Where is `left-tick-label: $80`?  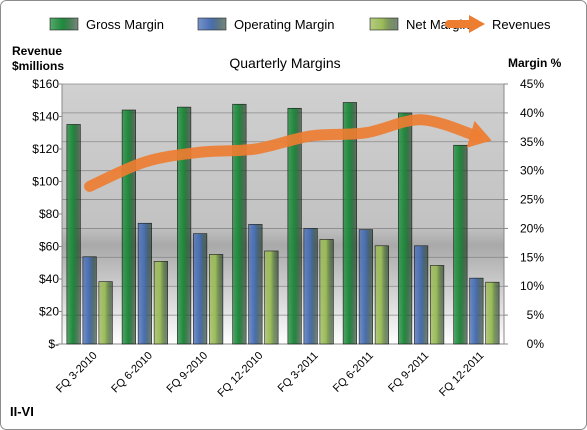 left-tick-label: $80 is located at coordinates (49, 214).